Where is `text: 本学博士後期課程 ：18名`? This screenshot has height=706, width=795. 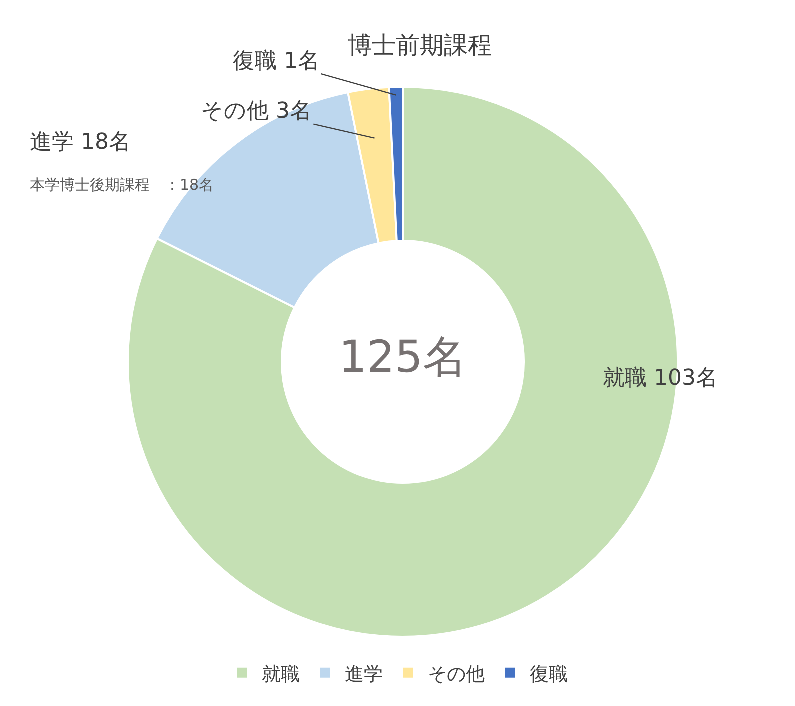 text: 本学博士後期課程 ：18名 is located at coordinates (122, 185).